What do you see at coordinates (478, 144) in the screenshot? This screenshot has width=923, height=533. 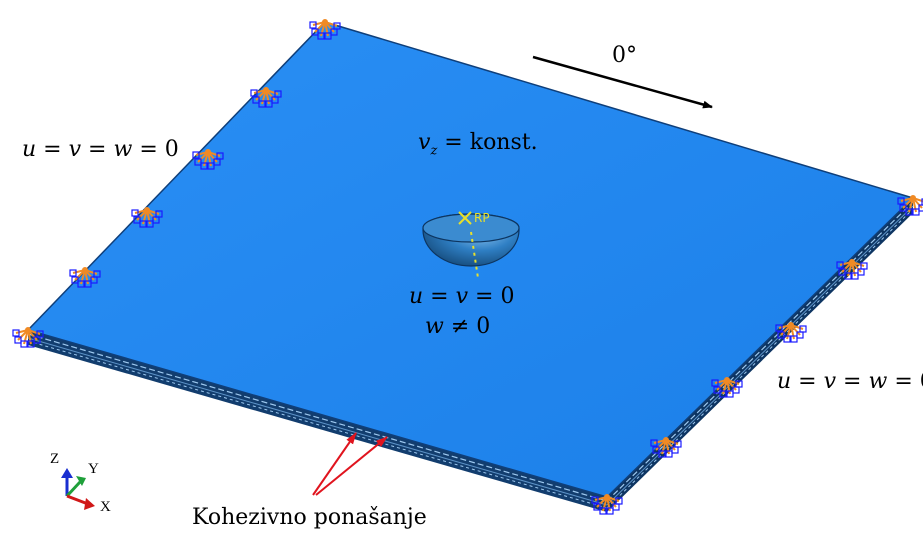 I see `impact-velocity-label: vz = konst.` at bounding box center [478, 144].